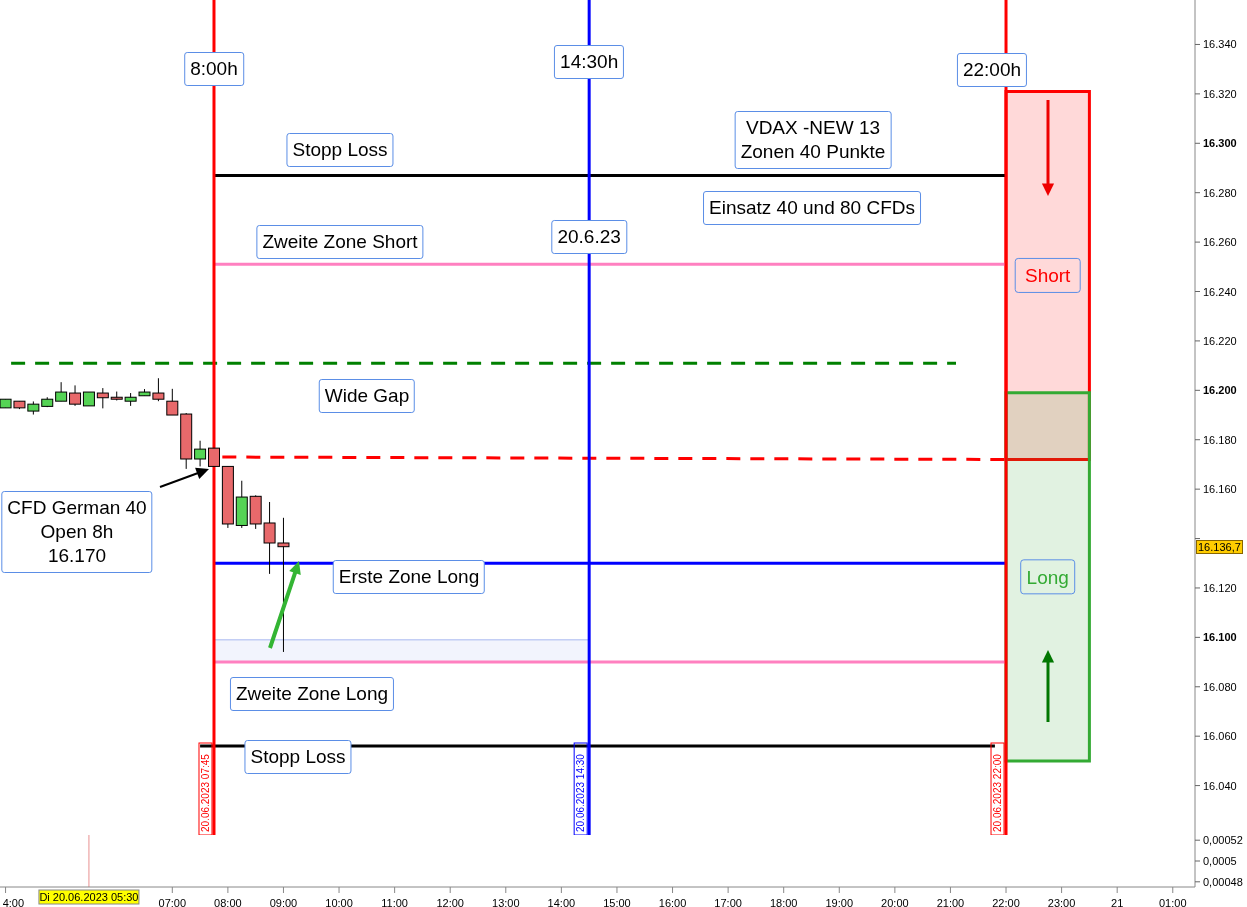 This screenshot has width=1247, height=907. Describe the element at coordinates (998, 792) in the screenshot. I see `ref-line-label: 20.06.2023 22:00` at that location.